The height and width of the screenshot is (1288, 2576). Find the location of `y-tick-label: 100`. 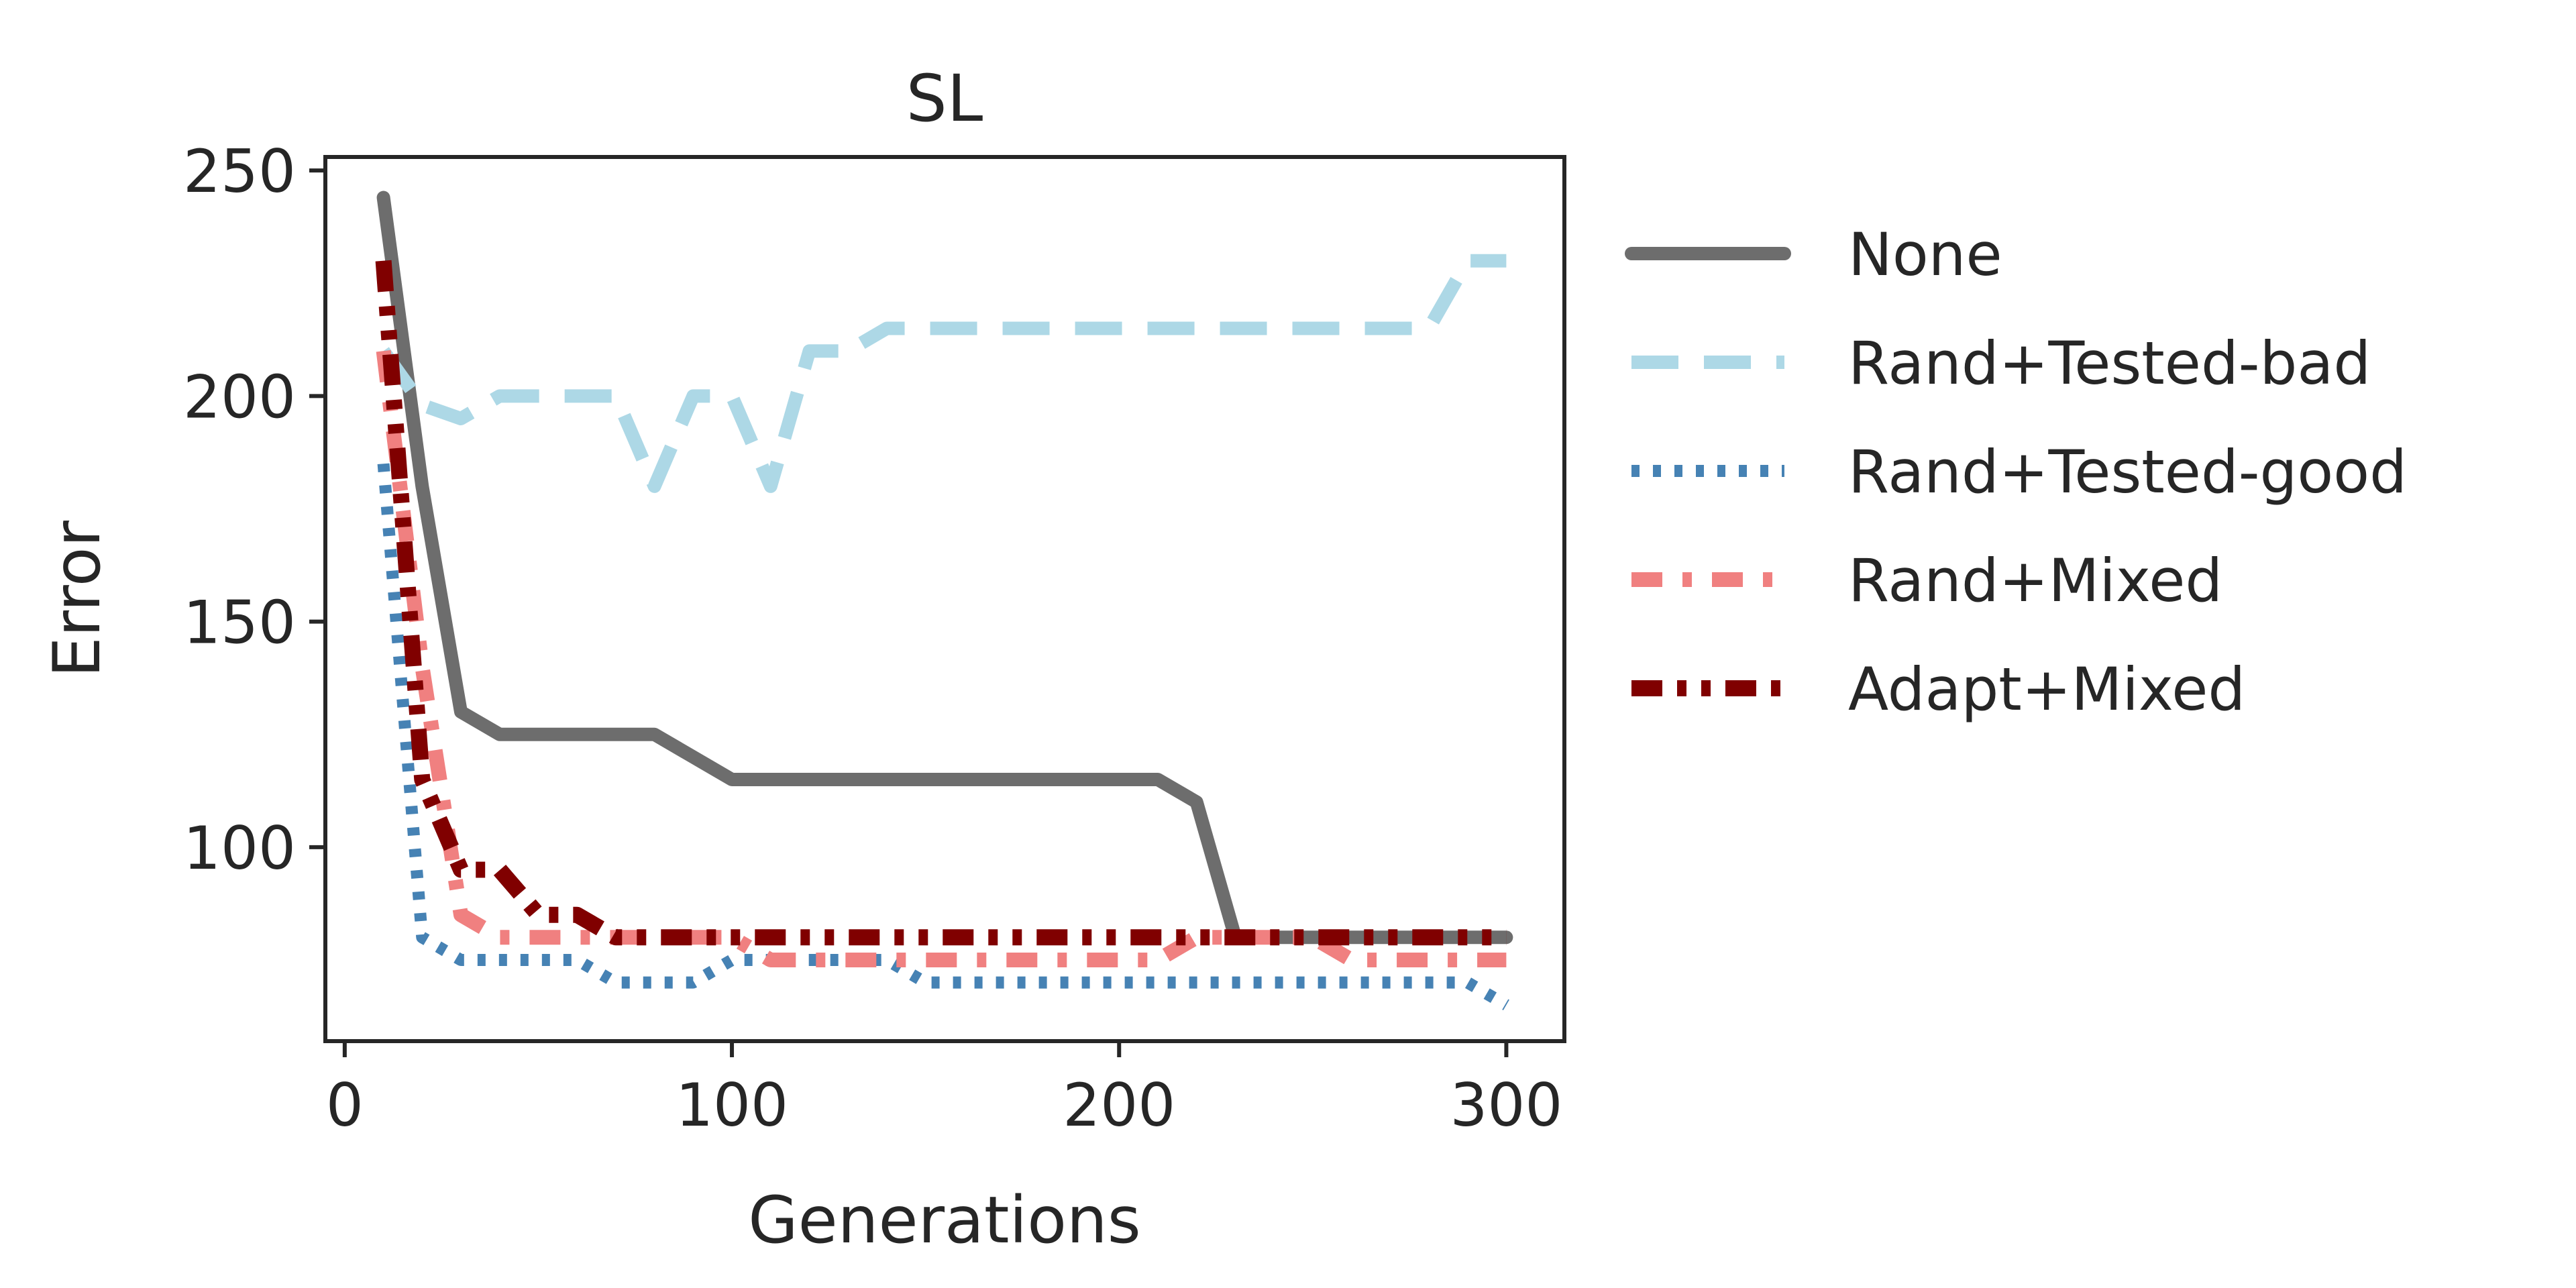

y-tick-label: 100 is located at coordinates (239, 848).